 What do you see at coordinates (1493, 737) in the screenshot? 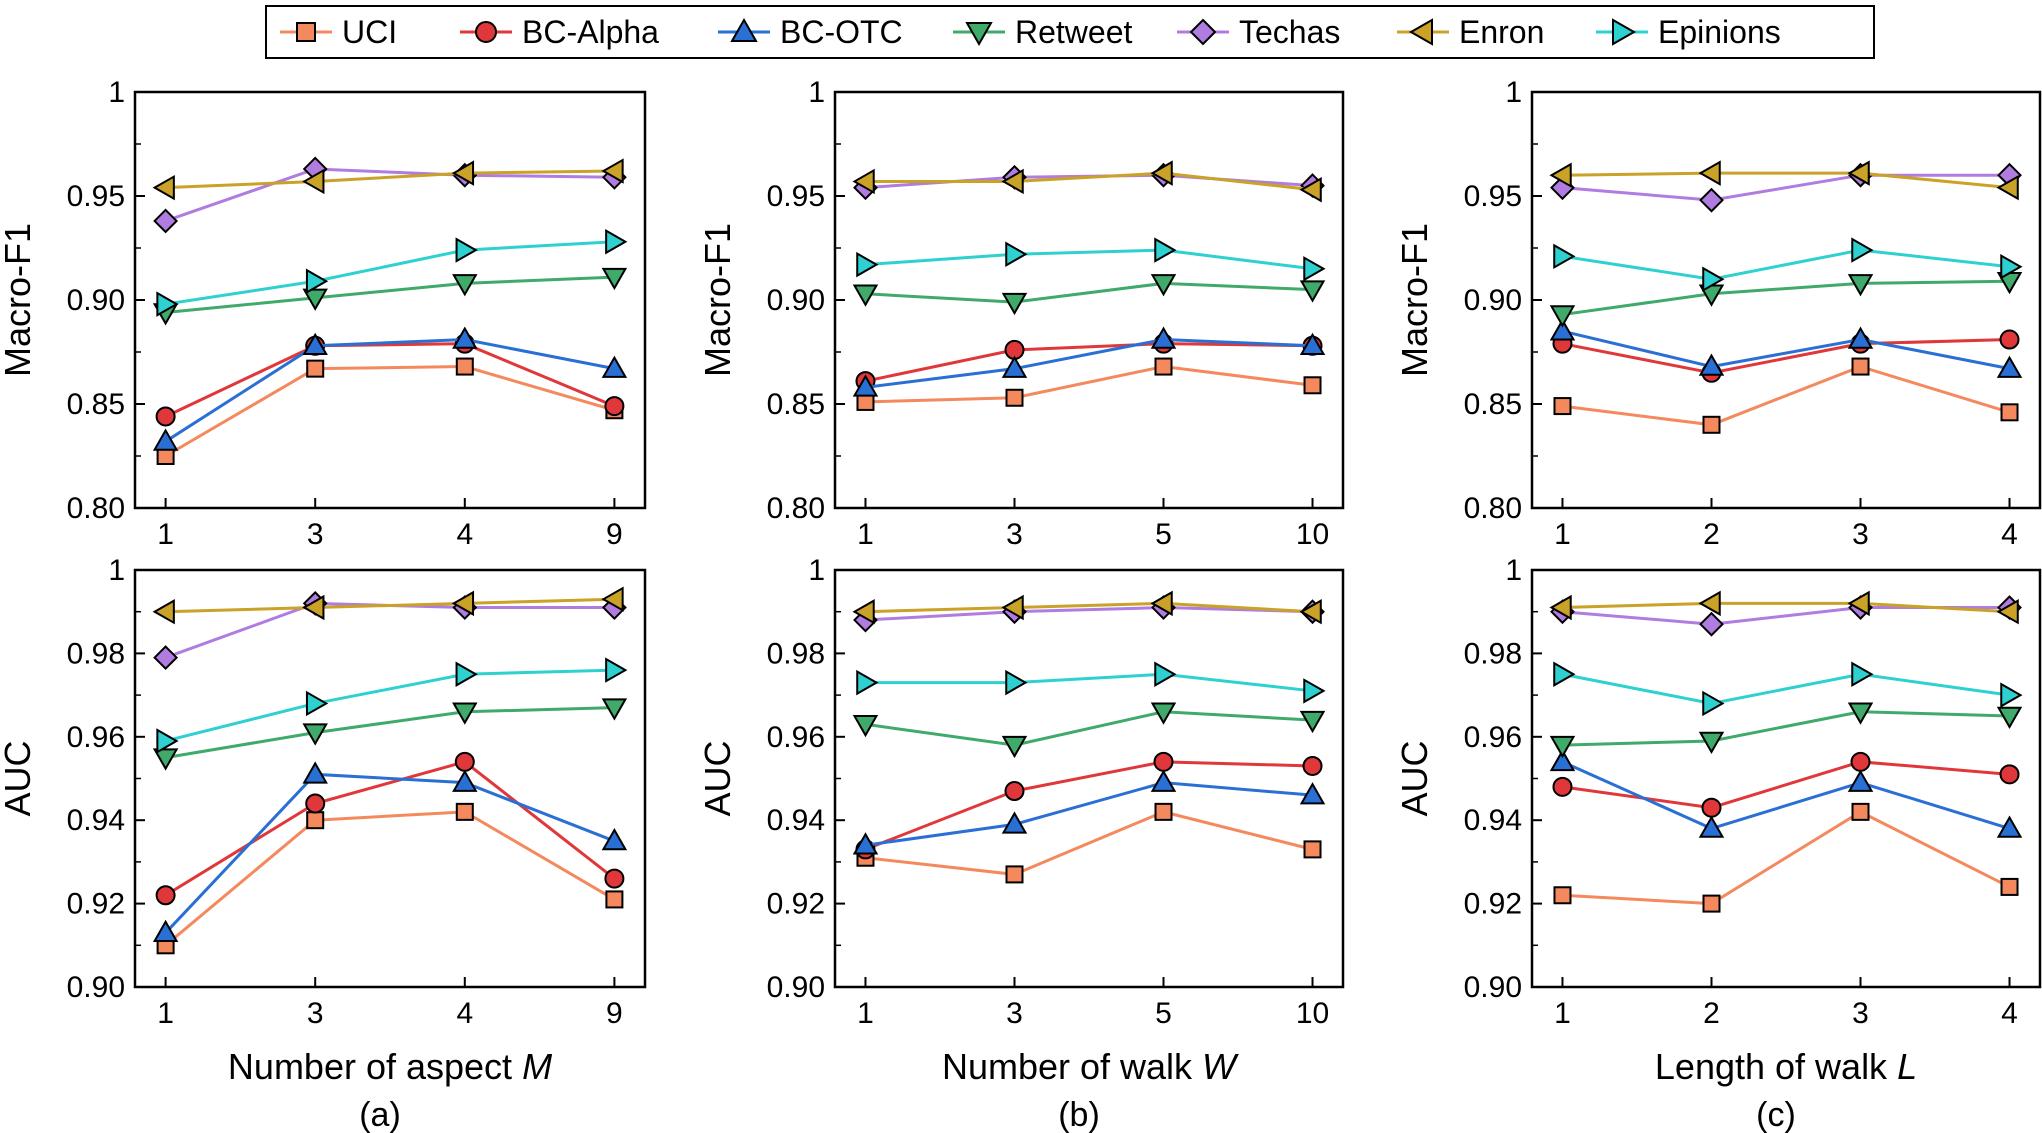
I see `y-tick-label: 0.96` at bounding box center [1493, 737].